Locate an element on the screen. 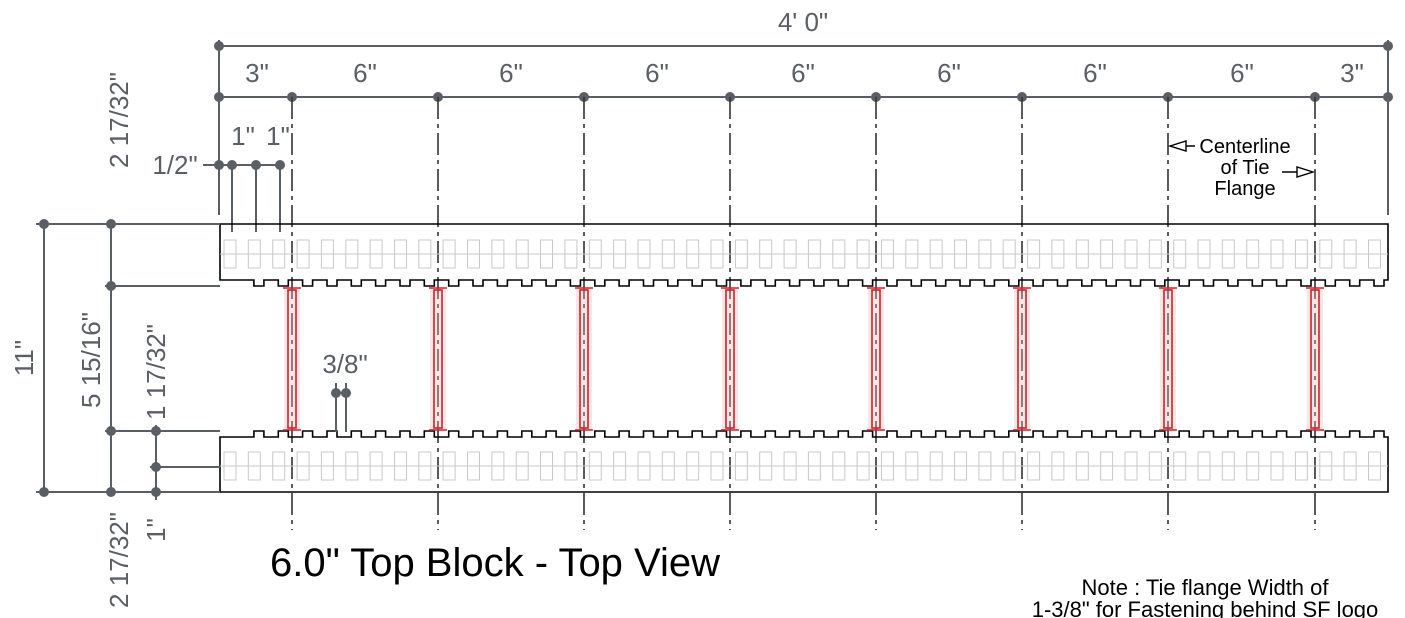 The width and height of the screenshot is (1405, 618). segment-dimension-row: 3" 6" 6" 6" 6" 6" 6" 6" 3" is located at coordinates (803, 80).